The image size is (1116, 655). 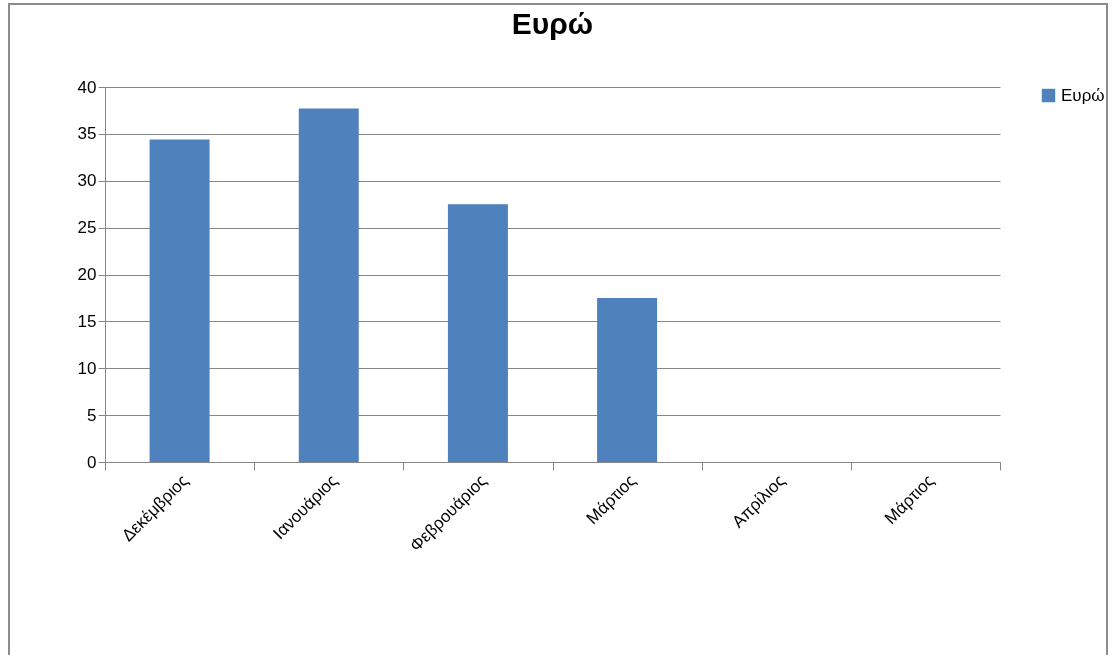 What do you see at coordinates (1083, 95) in the screenshot?
I see `legend-label: Ευρώ` at bounding box center [1083, 95].